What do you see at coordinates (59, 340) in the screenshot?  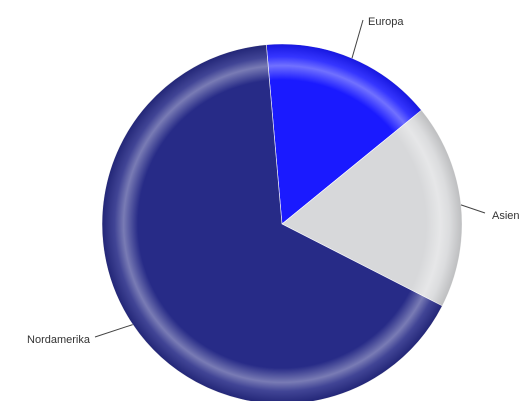 I see `slice-label-nordamerika: Nordamerika` at bounding box center [59, 340].